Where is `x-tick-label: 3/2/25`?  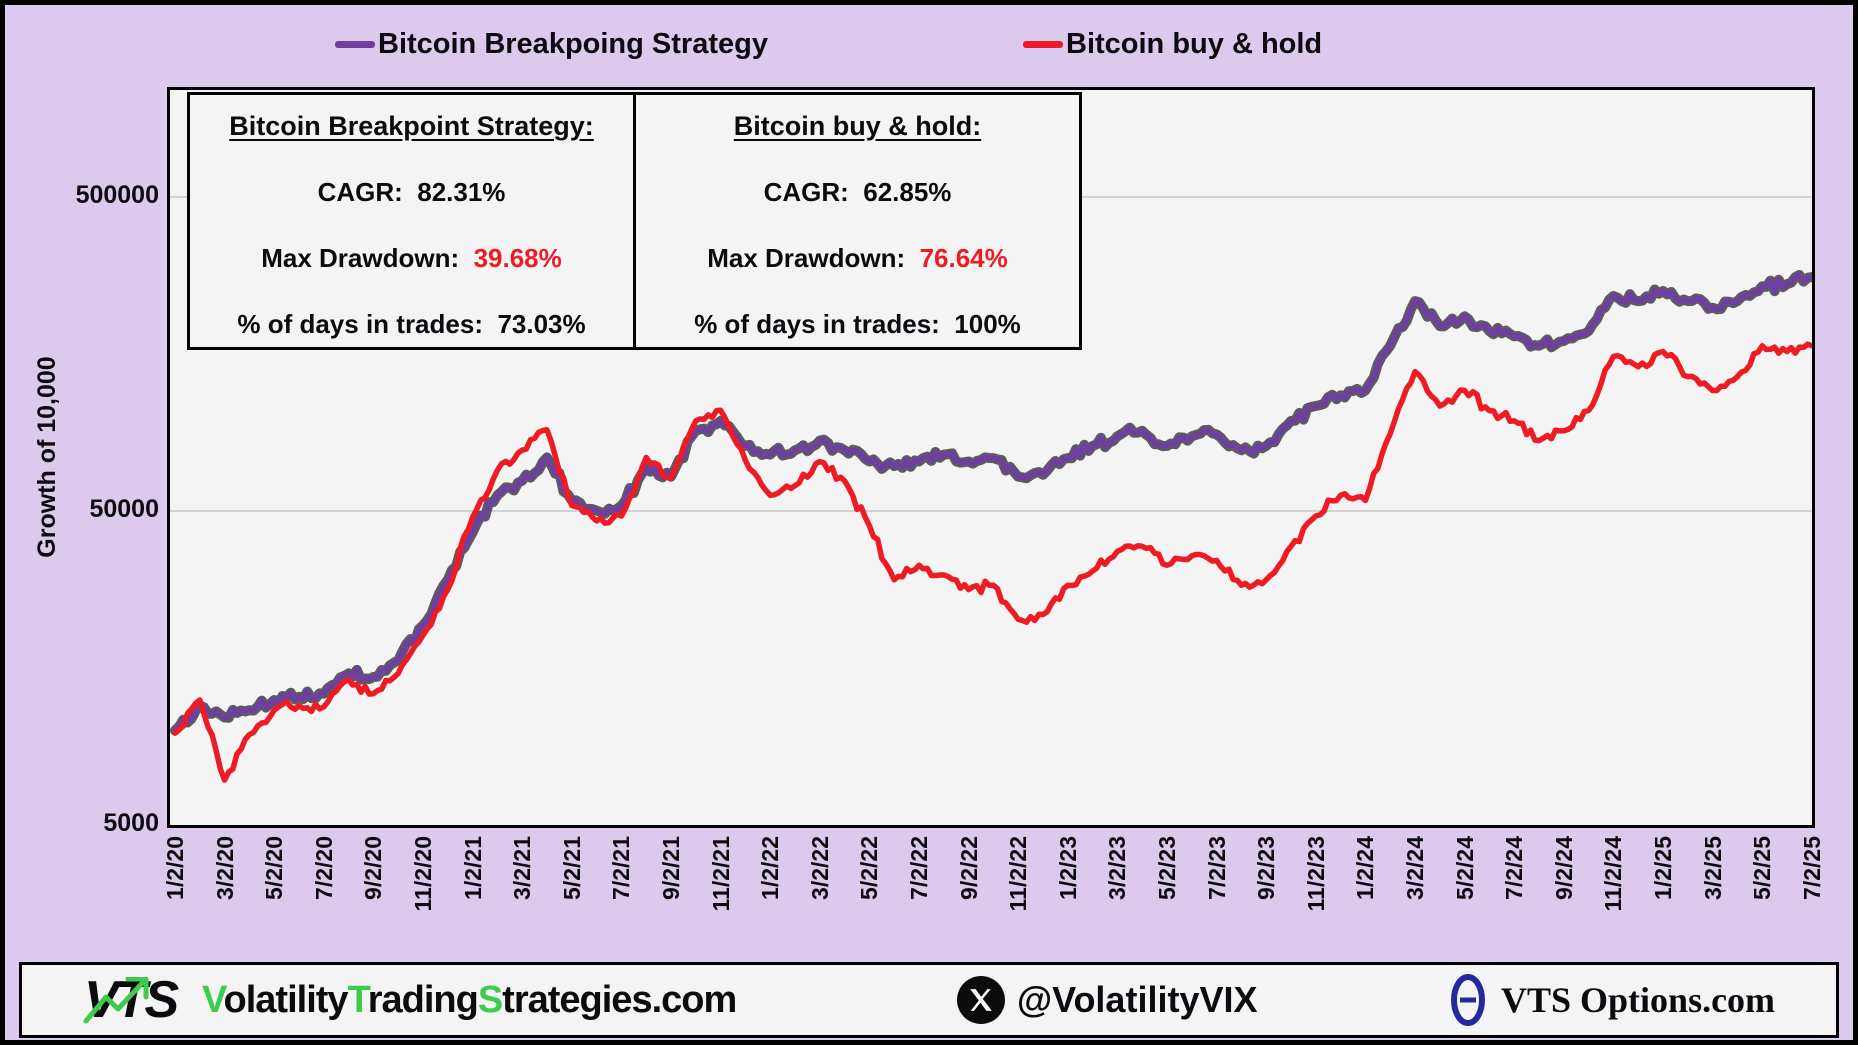
x-tick-label: 3/2/25 is located at coordinates (1712, 868).